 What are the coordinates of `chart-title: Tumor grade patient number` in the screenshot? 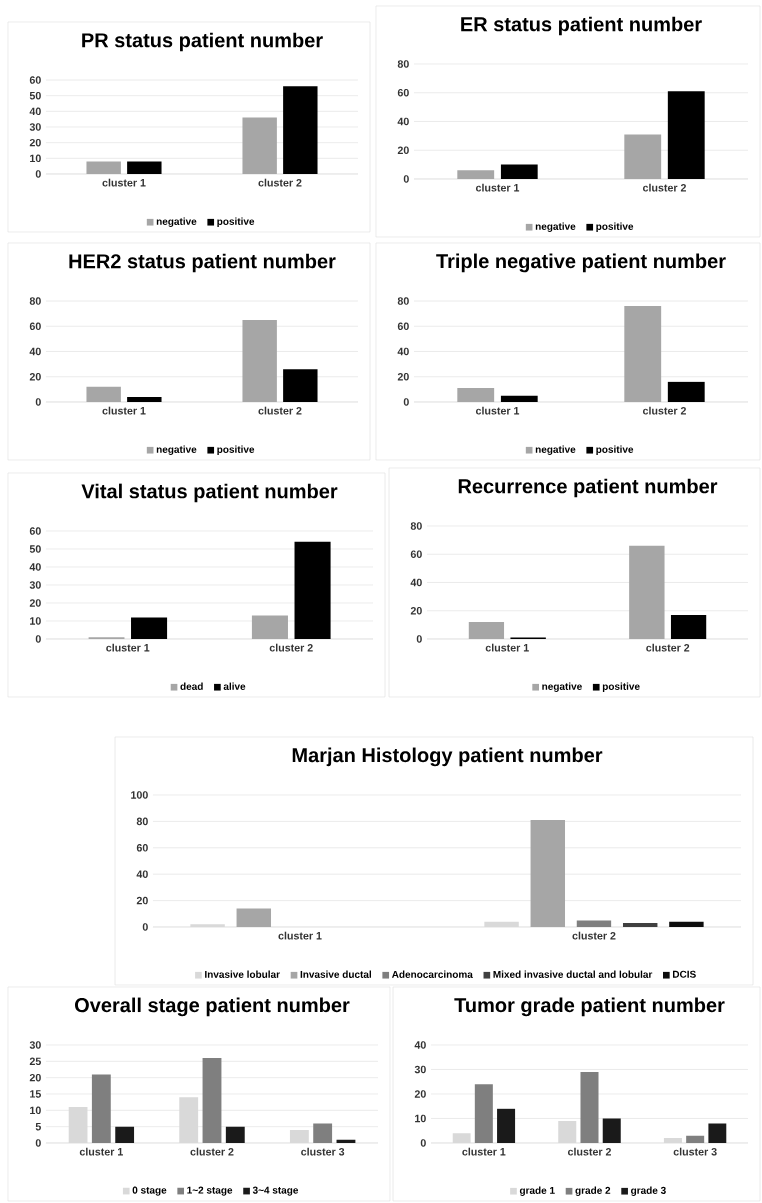 It's located at (589, 1007).